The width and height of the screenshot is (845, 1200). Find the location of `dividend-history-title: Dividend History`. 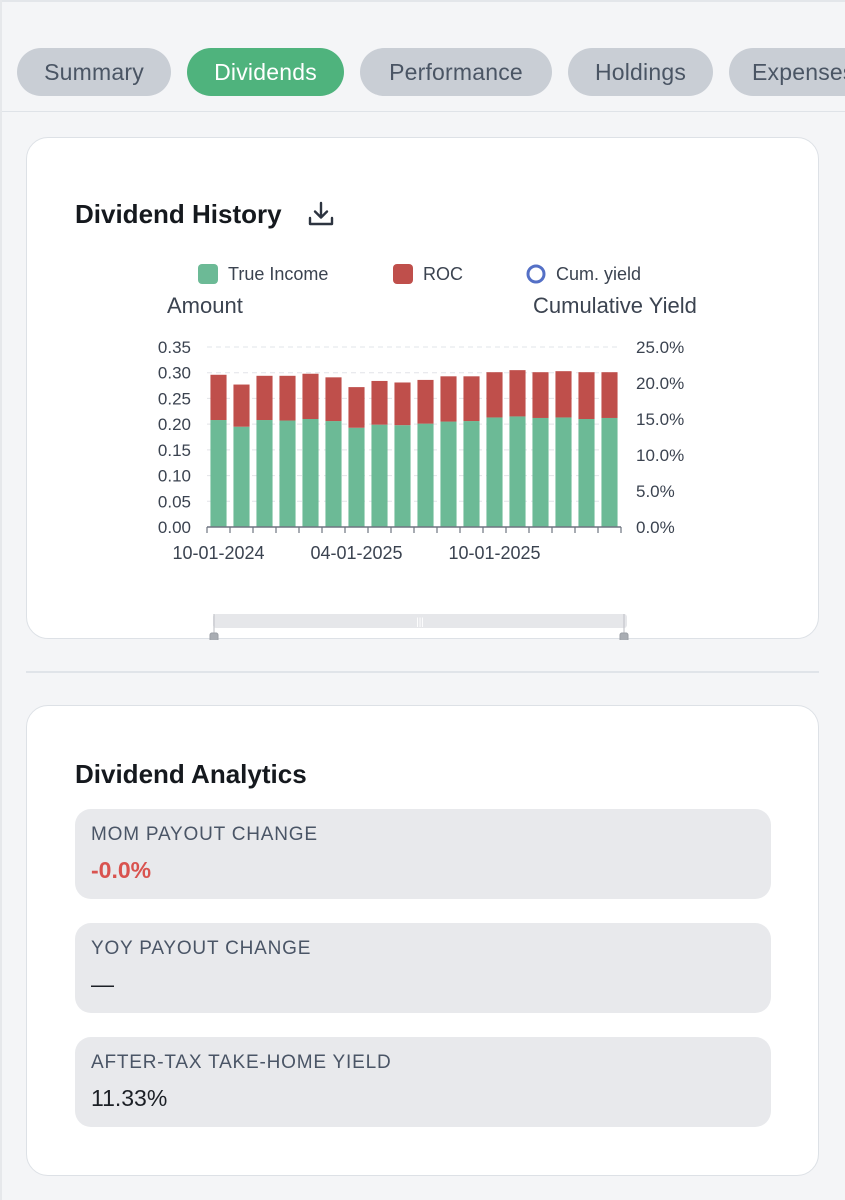

dividend-history-title: Dividend History is located at coordinates (178, 214).